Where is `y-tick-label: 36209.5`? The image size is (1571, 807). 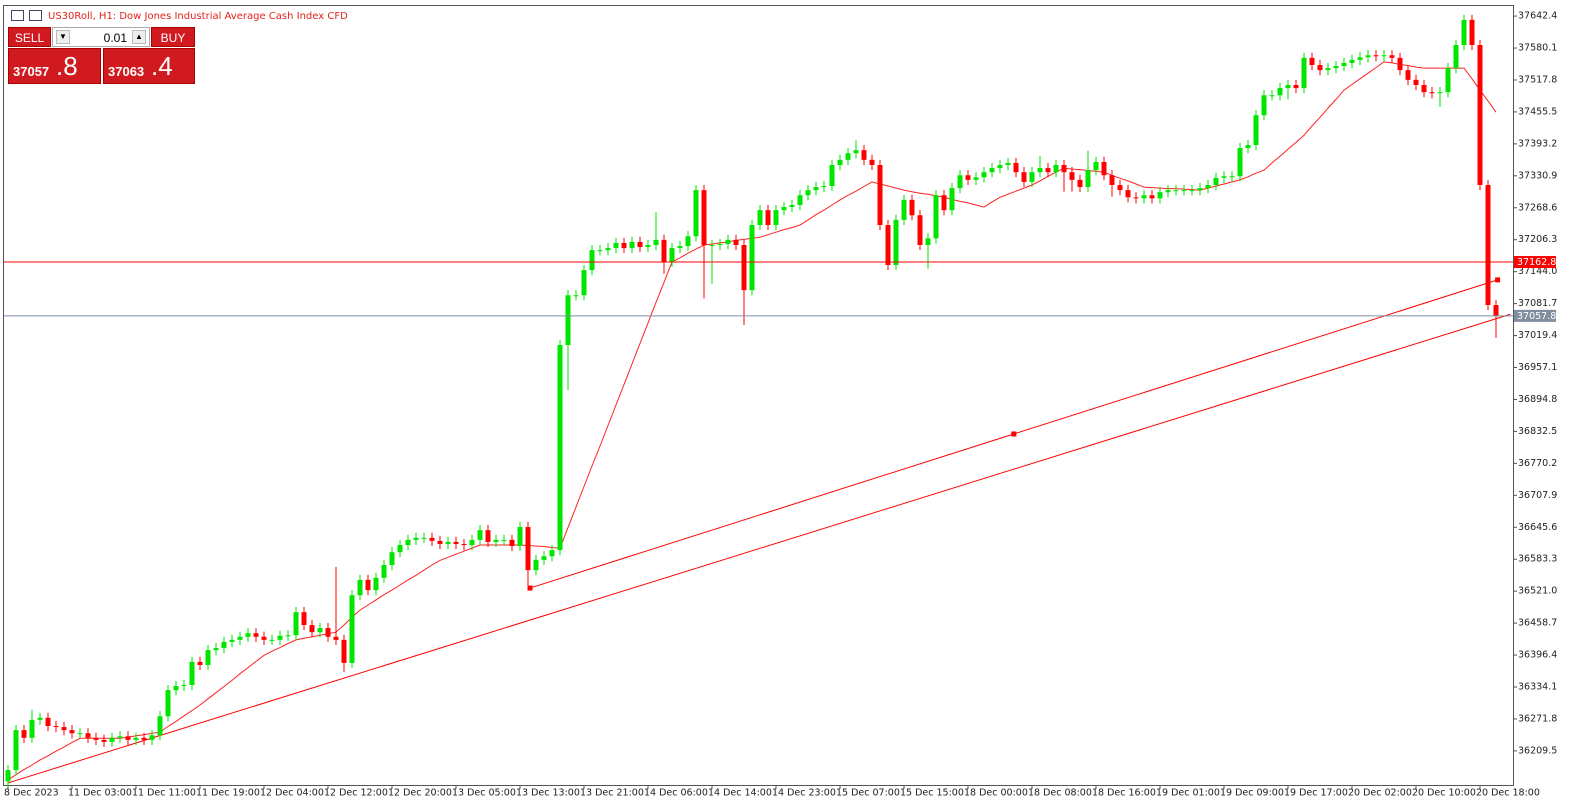
y-tick-label: 36209.5 is located at coordinates (1537, 750).